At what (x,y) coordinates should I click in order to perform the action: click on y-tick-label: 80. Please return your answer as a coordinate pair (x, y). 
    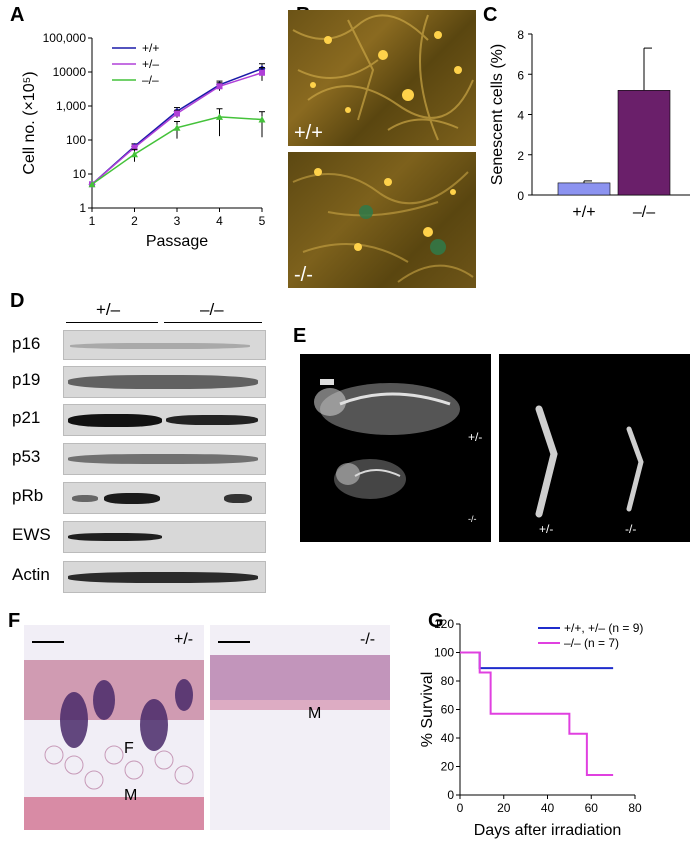
    Looking at the image, I should click on (448, 681).